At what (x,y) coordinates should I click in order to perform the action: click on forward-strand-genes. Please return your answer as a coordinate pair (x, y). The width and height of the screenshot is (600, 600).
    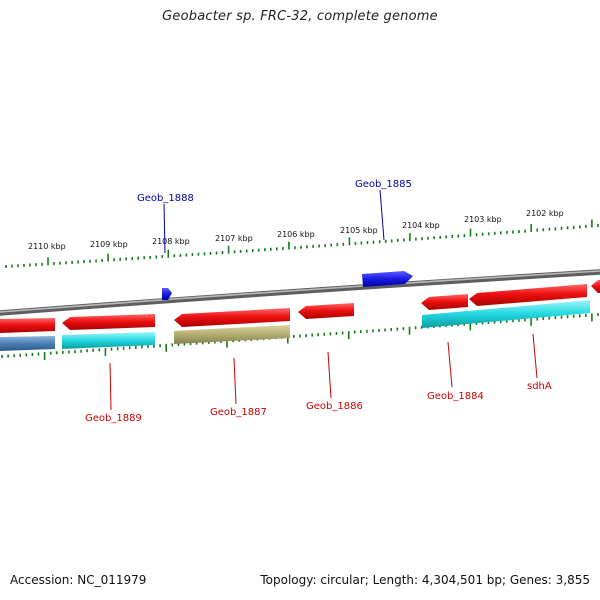
    Looking at the image, I should click on (287, 285).